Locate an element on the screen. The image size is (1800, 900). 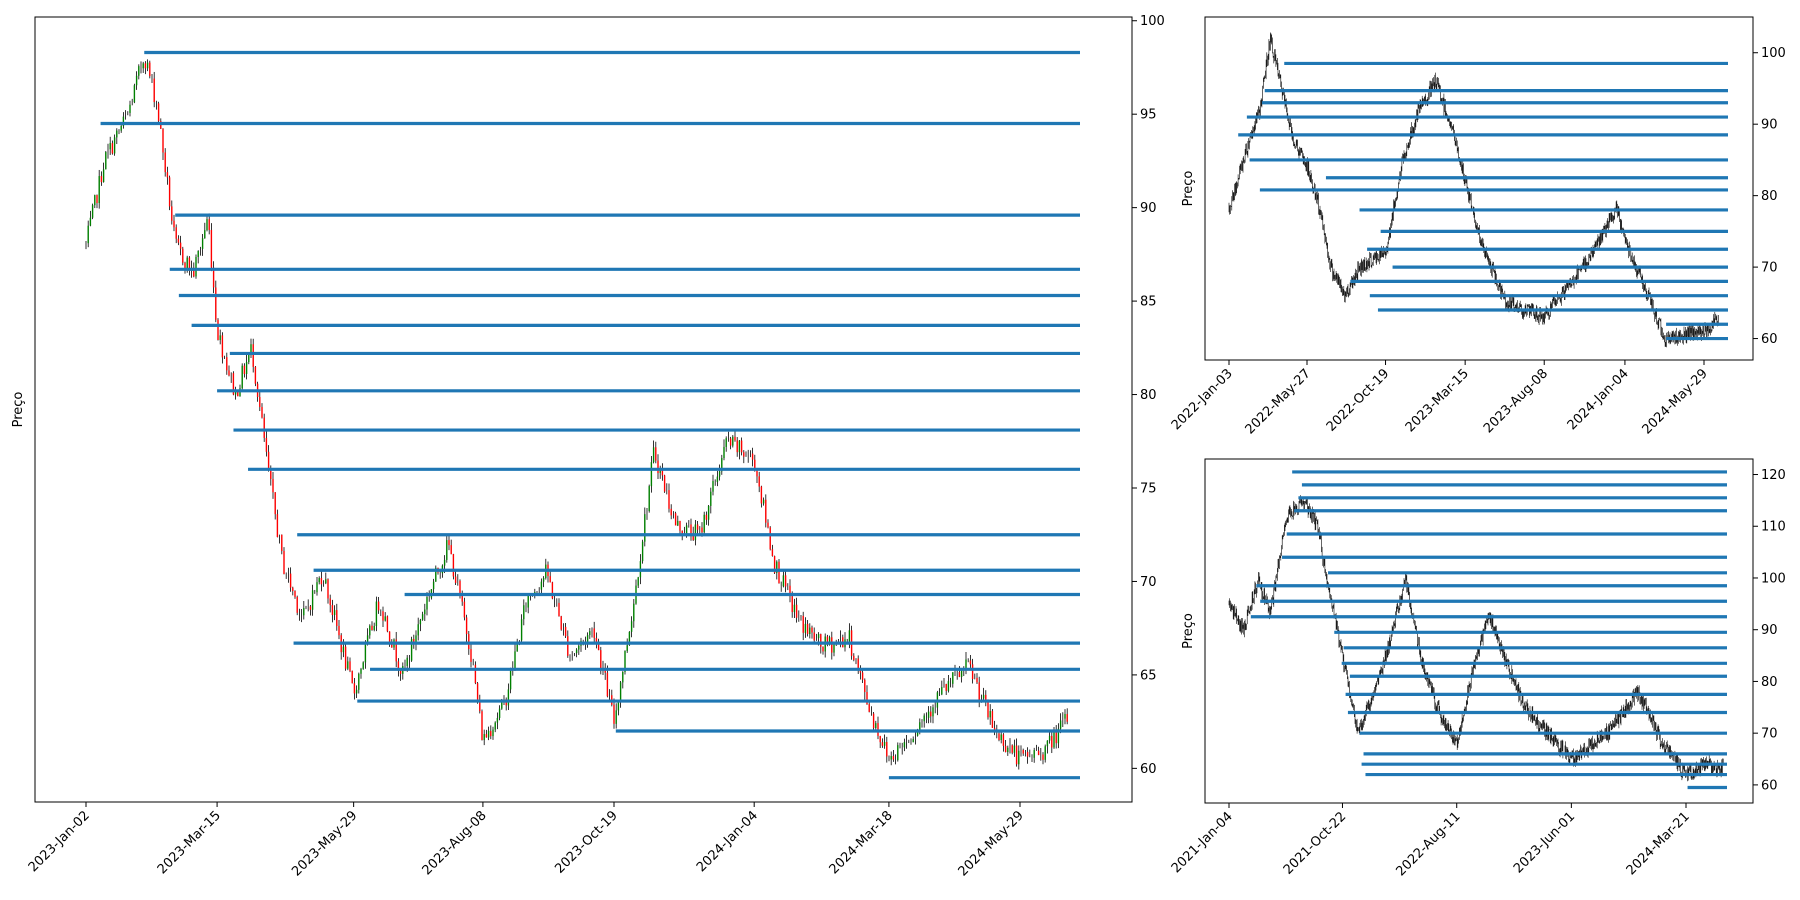
x-tick-label: 2024-Jan-04 is located at coordinates (727, 841).